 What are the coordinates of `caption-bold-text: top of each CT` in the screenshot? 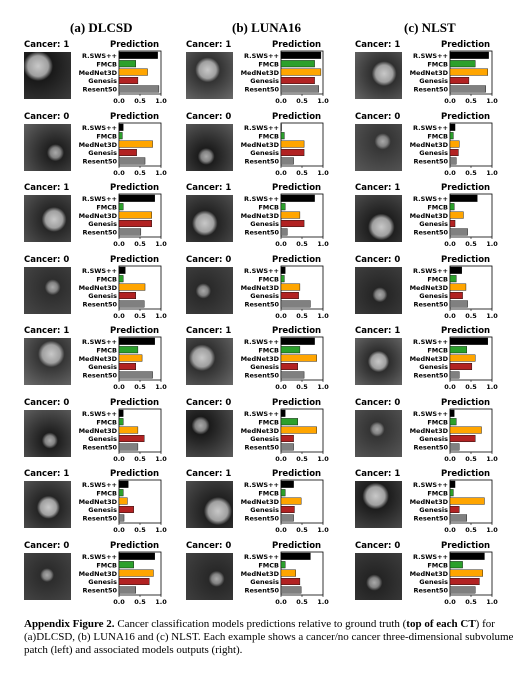 It's located at (441, 624).